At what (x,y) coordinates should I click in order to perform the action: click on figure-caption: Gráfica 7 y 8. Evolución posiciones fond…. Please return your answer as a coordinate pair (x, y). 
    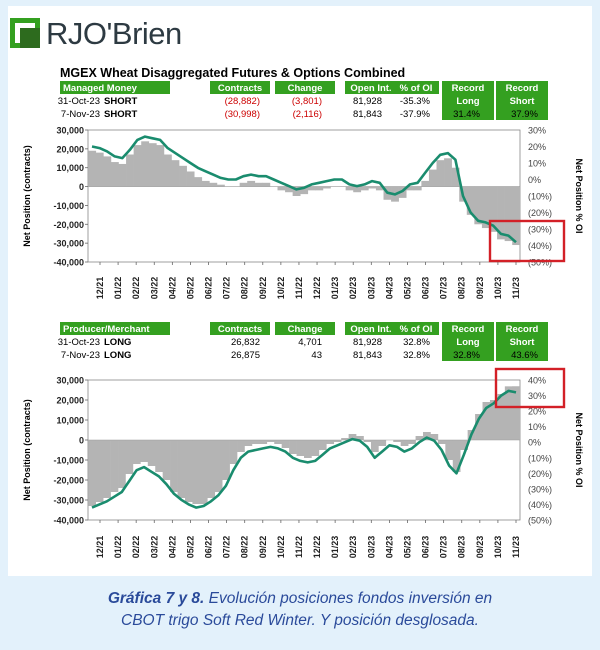
    Looking at the image, I should click on (300, 610).